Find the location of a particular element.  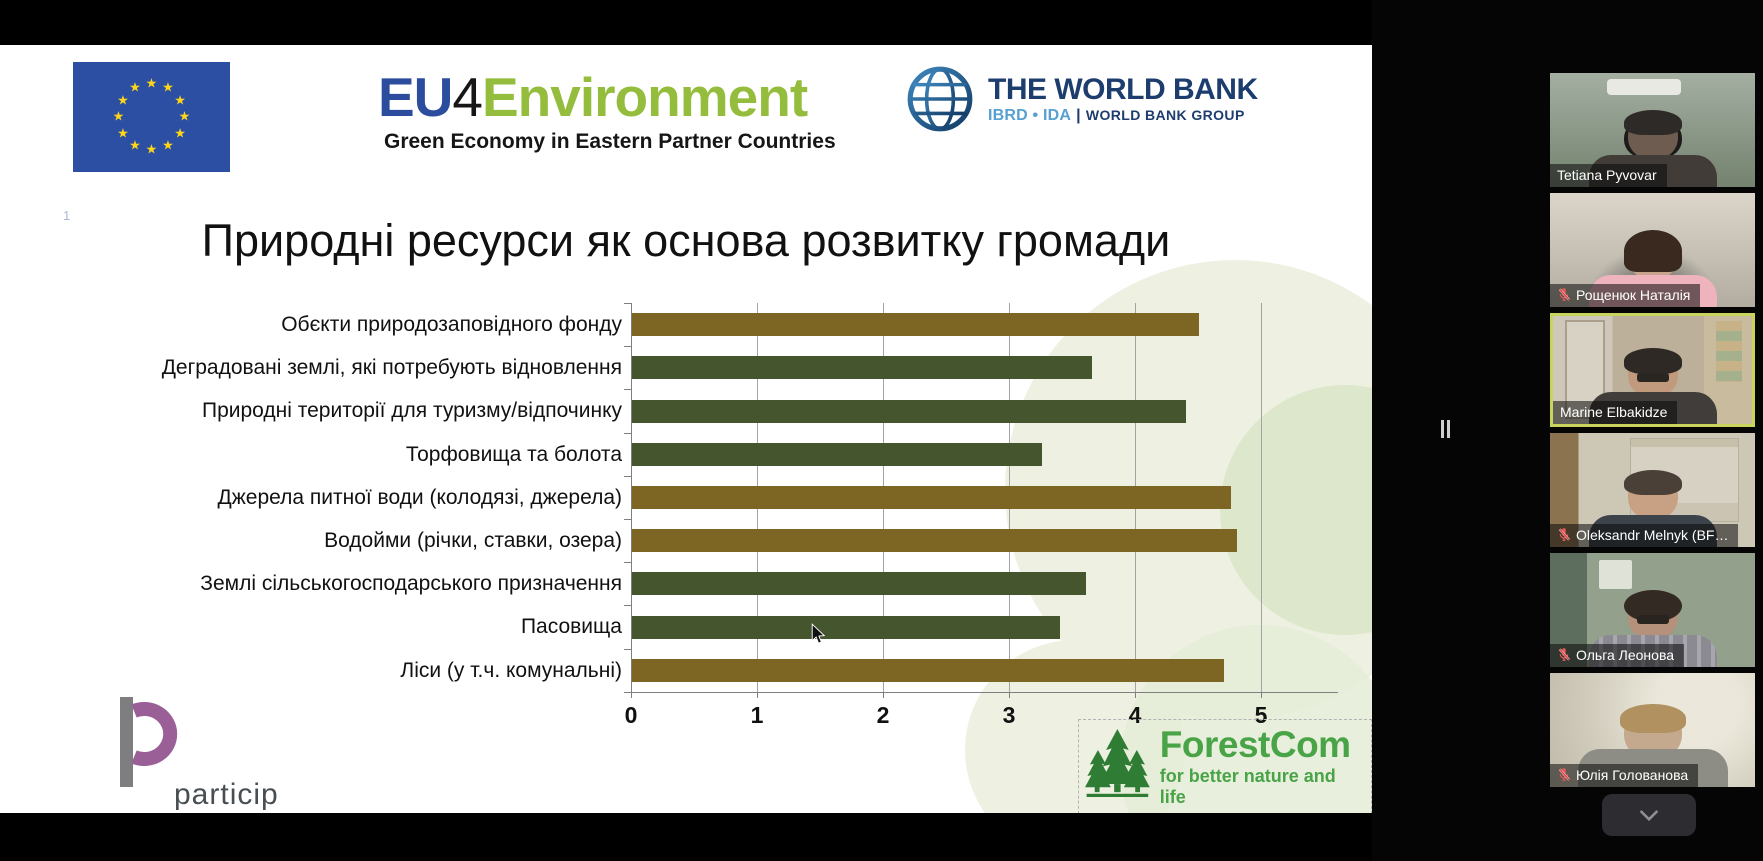

participant-tile: Юлія Голованова is located at coordinates (1652, 730).